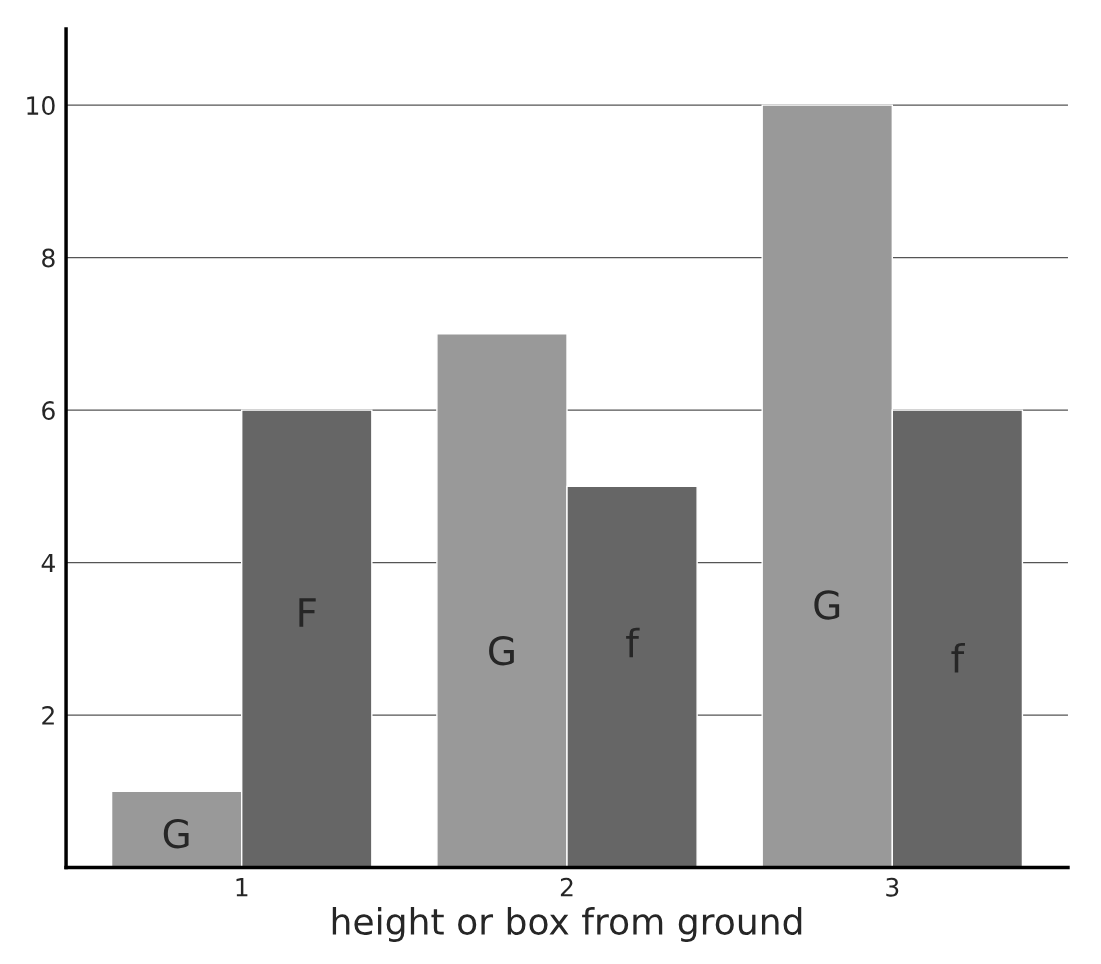  What do you see at coordinates (242, 887) in the screenshot?
I see `x-tick-label: 1` at bounding box center [242, 887].